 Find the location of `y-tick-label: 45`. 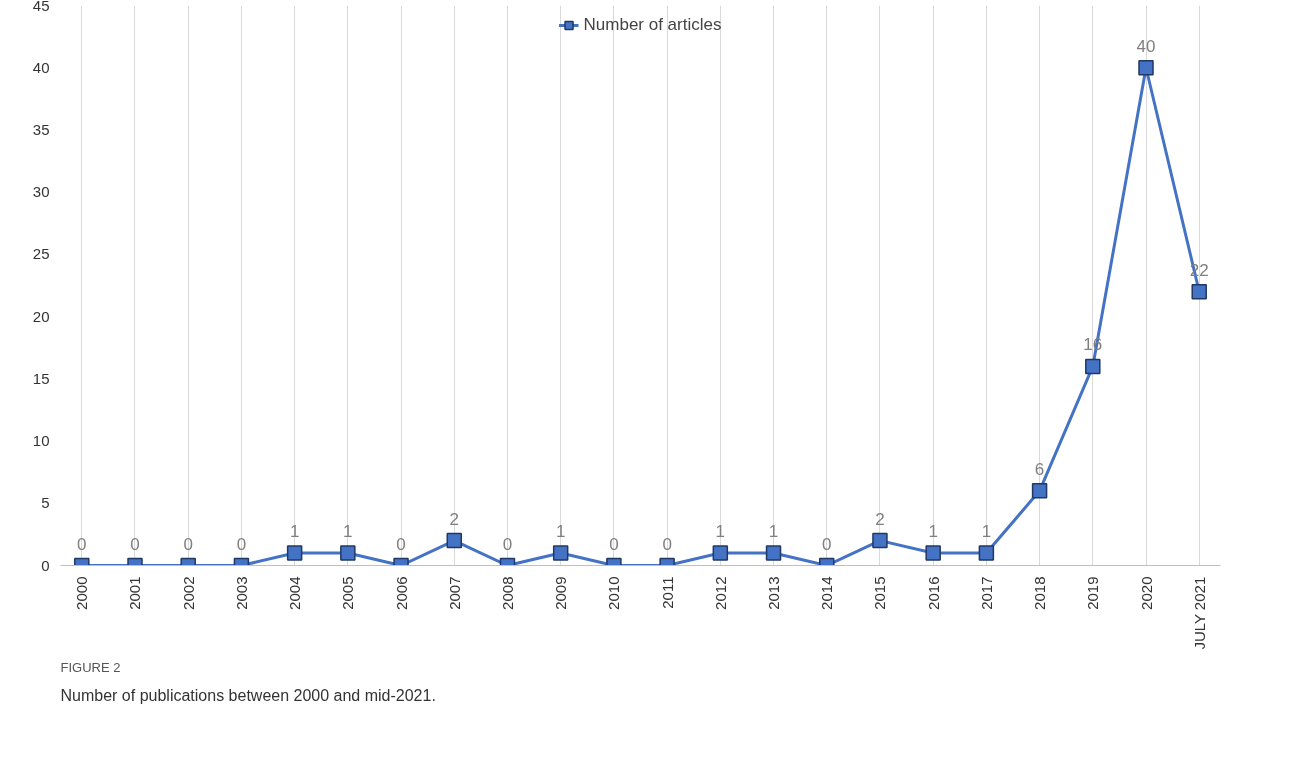

y-tick-label: 45 is located at coordinates (41, 7).